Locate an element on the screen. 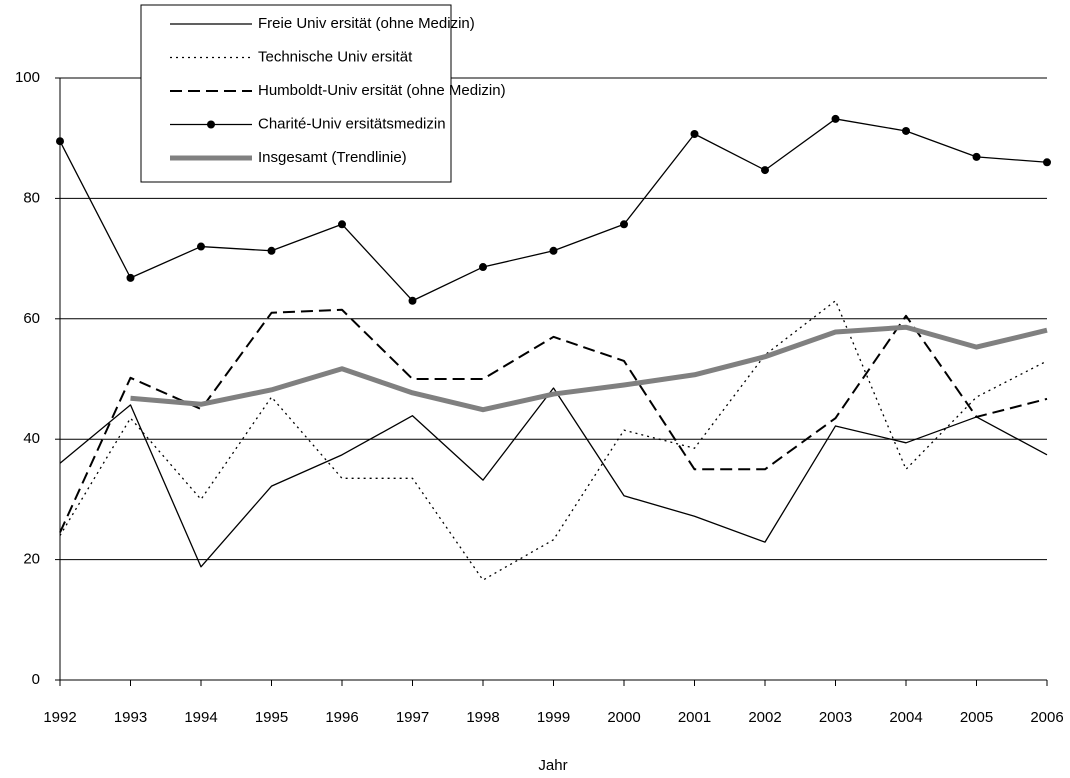  legend-box is located at coordinates (296, 93).